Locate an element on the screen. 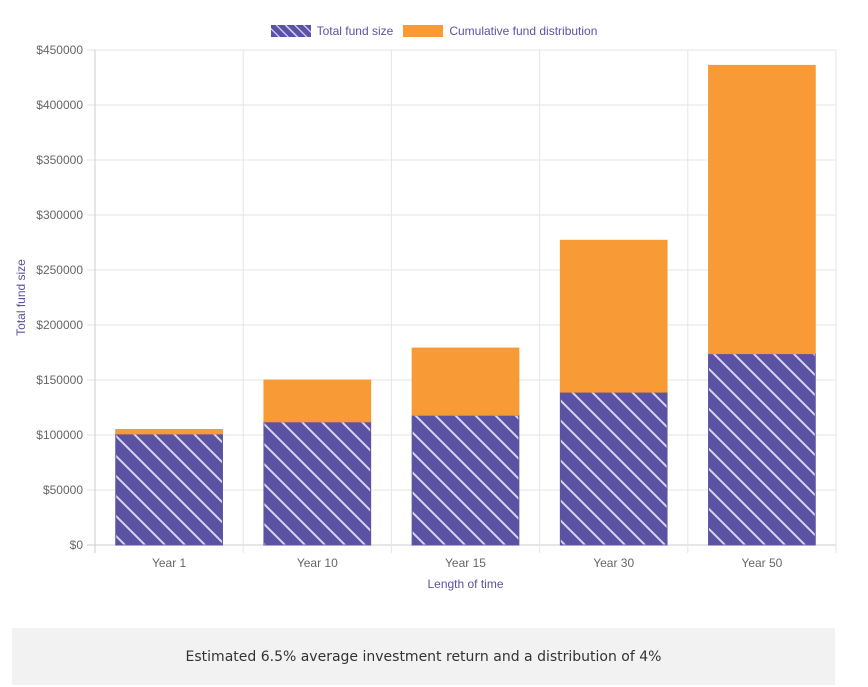  y-tick-label: $150000 is located at coordinates (59, 380).